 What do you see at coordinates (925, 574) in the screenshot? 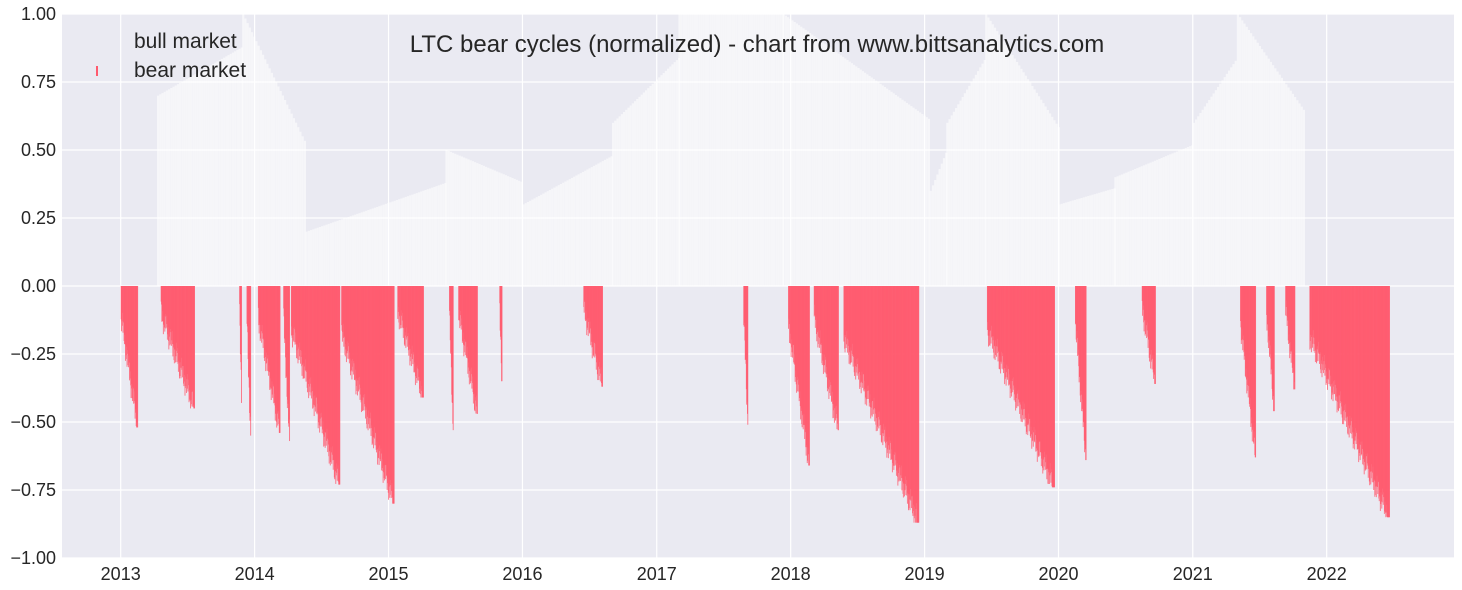
I see `x-tick-label: 2019` at bounding box center [925, 574].